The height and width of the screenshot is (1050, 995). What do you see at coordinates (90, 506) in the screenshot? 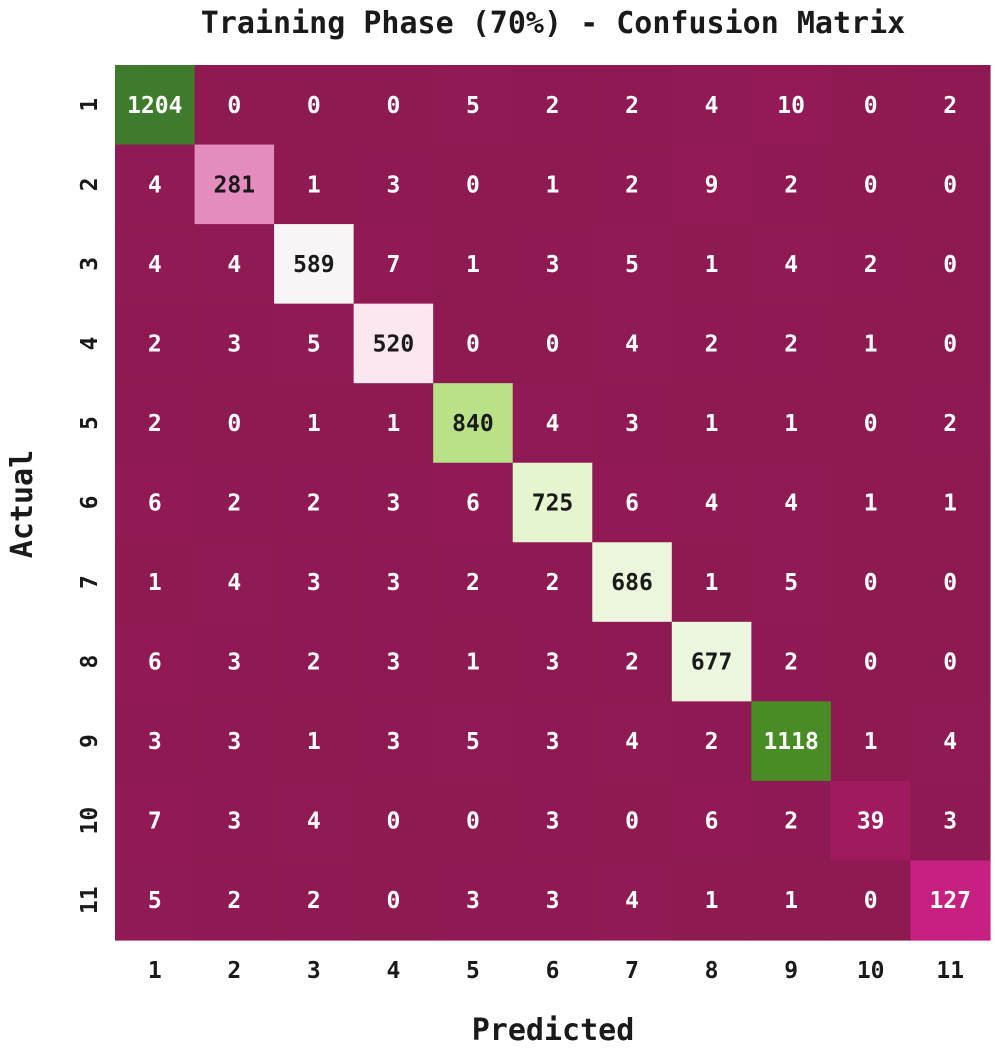
I see `y-axis-ticks: 1 2 3 4 5 6 7 8 9 10 11` at bounding box center [90, 506].